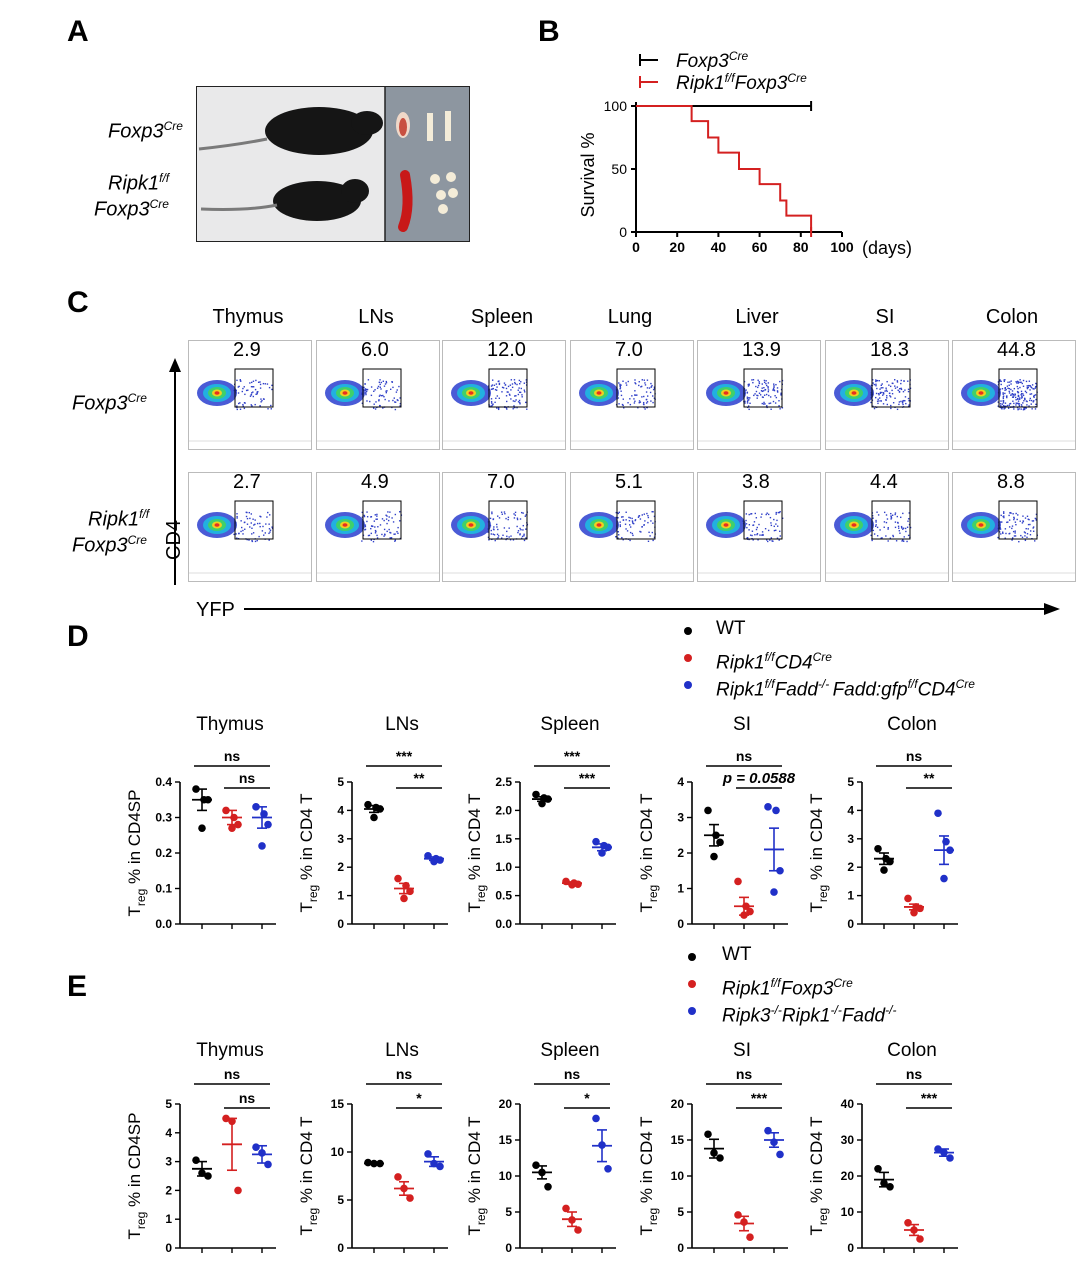  I want to click on legend-label-ripk1-foxp3: Ripk1f/fFoxp3Cre, so click(741, 82).